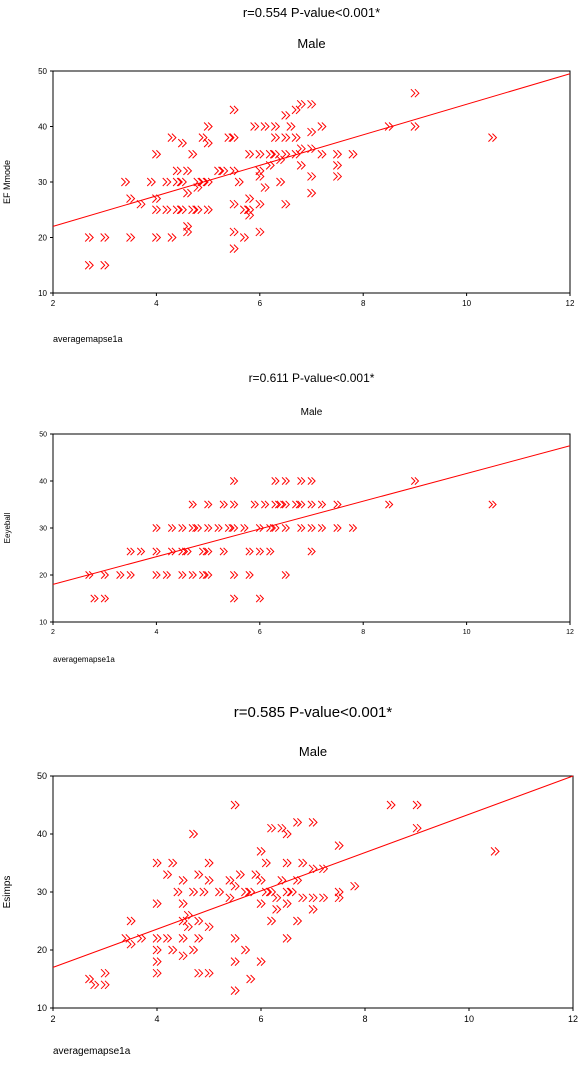 The height and width of the screenshot is (1067, 583). What do you see at coordinates (469, 1019) in the screenshot?
I see `x-tick-label: 10` at bounding box center [469, 1019].